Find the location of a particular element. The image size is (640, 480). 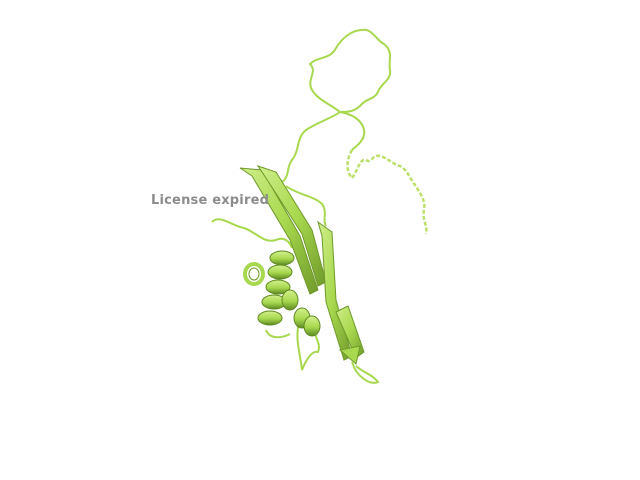

bottom-left-loop is located at coordinates (308, 345).